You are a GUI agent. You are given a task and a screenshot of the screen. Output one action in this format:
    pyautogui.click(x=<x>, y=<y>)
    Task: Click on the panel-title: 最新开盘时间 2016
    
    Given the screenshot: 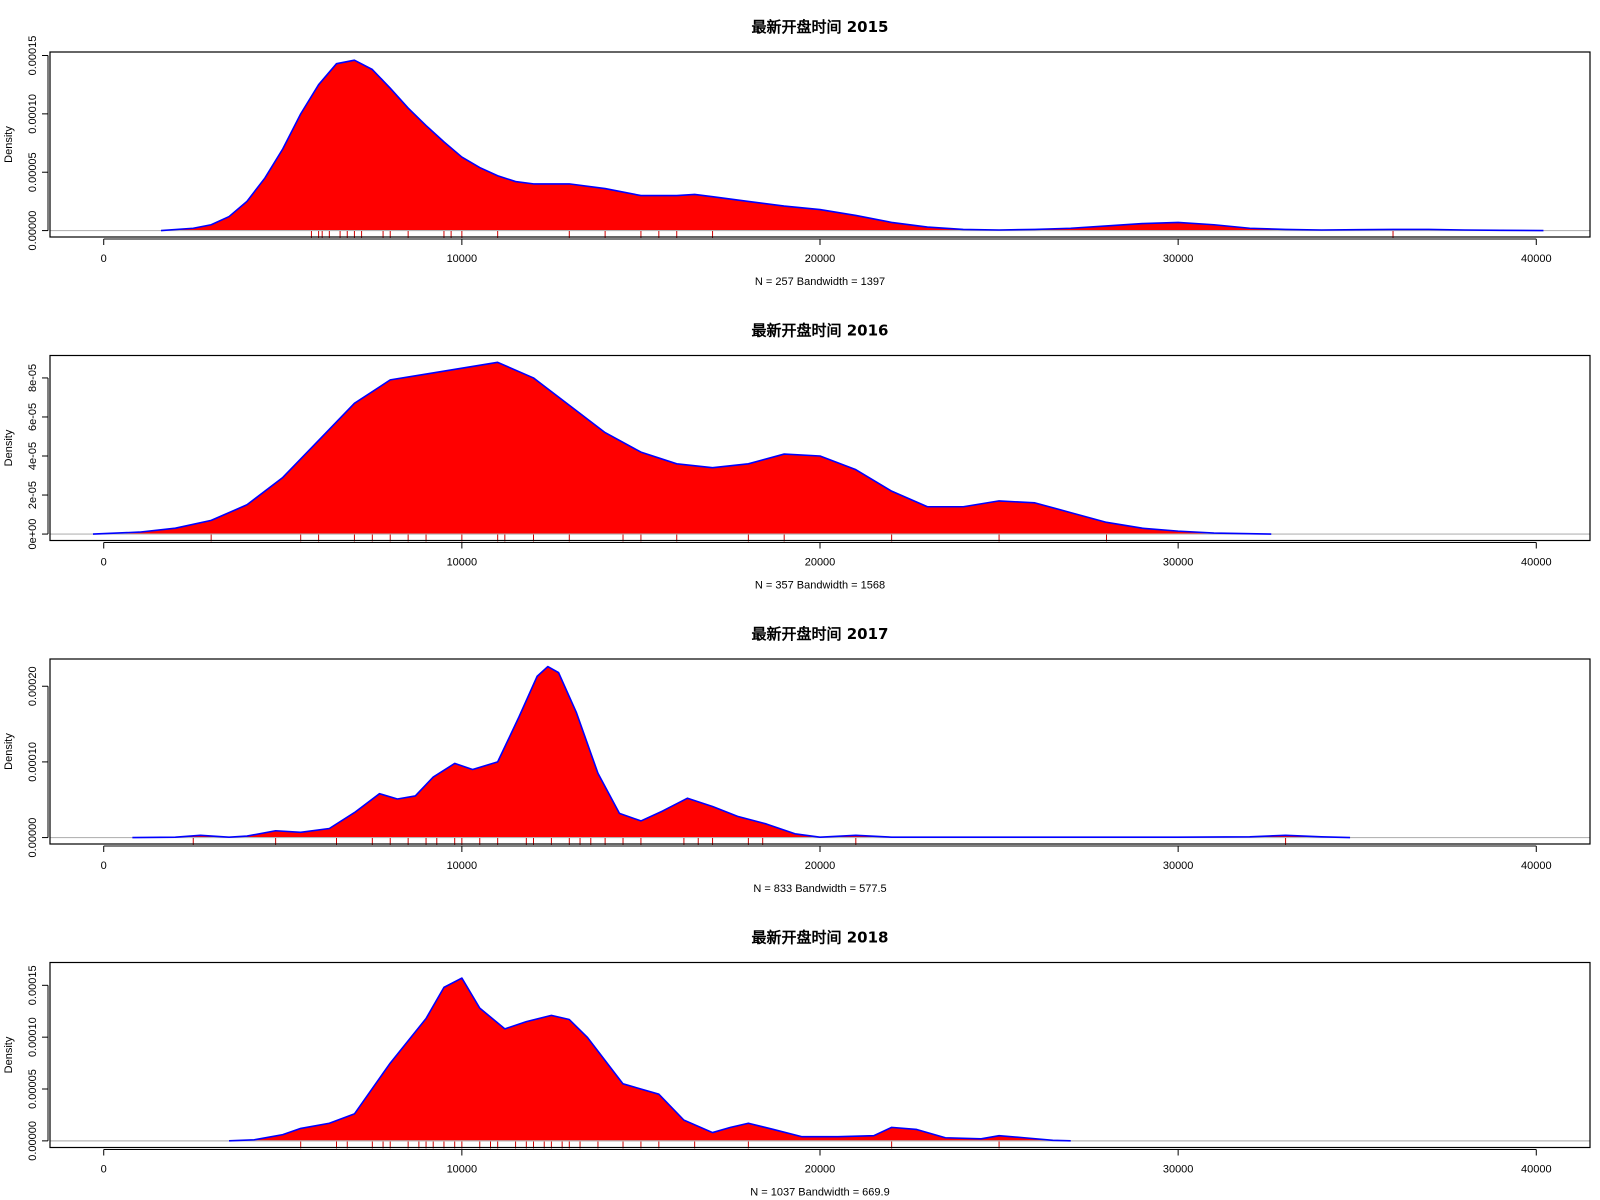 What is the action you would take?
    pyautogui.click(x=820, y=331)
    